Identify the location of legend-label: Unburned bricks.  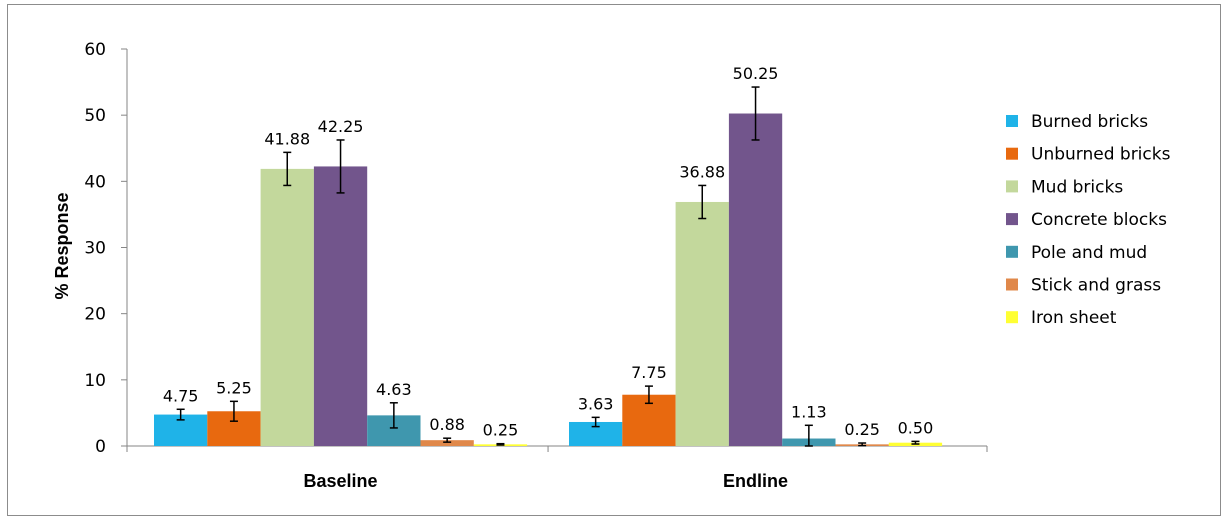
(1101, 155).